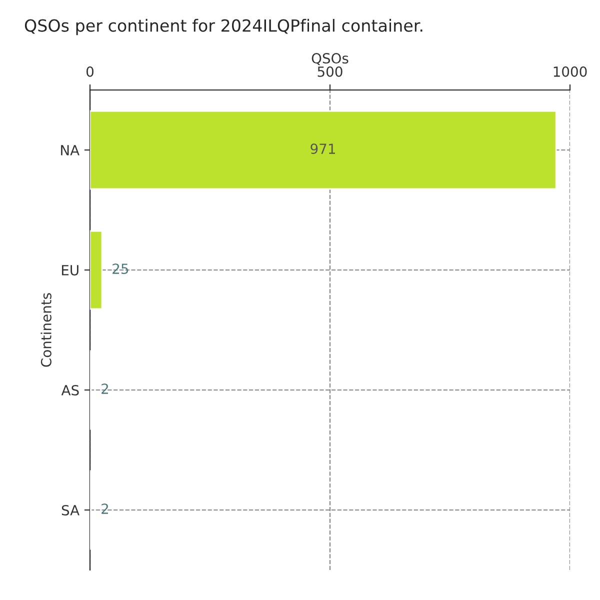 The width and height of the screenshot is (600, 600). Describe the element at coordinates (90, 71) in the screenshot. I see `x-tick-label: 0` at that location.